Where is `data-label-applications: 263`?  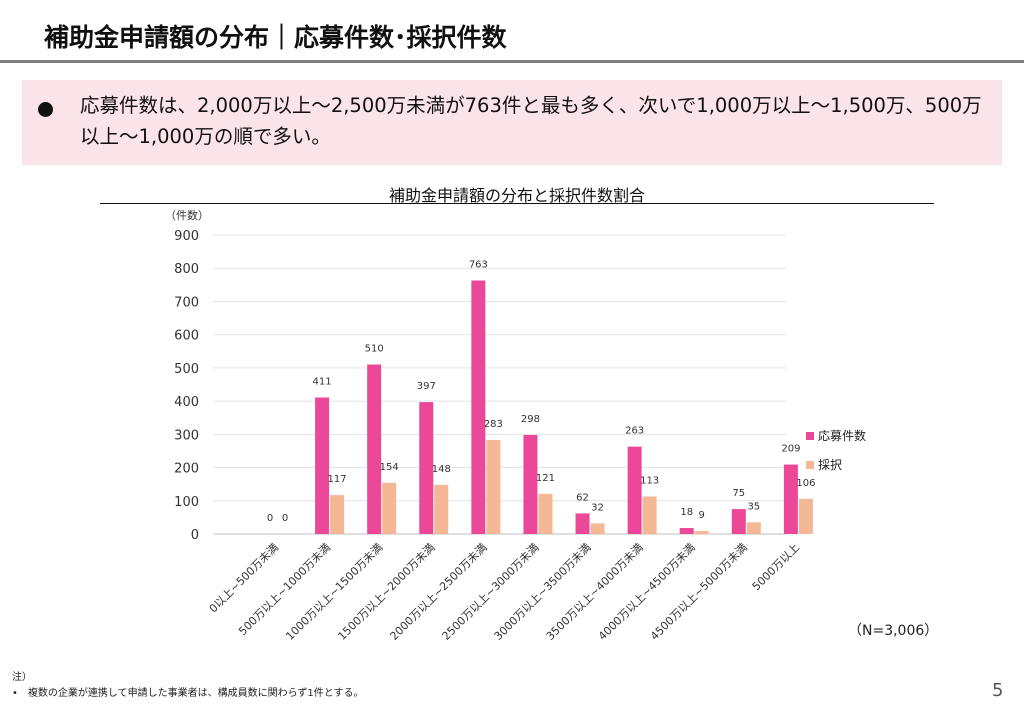 data-label-applications: 263 is located at coordinates (634, 431).